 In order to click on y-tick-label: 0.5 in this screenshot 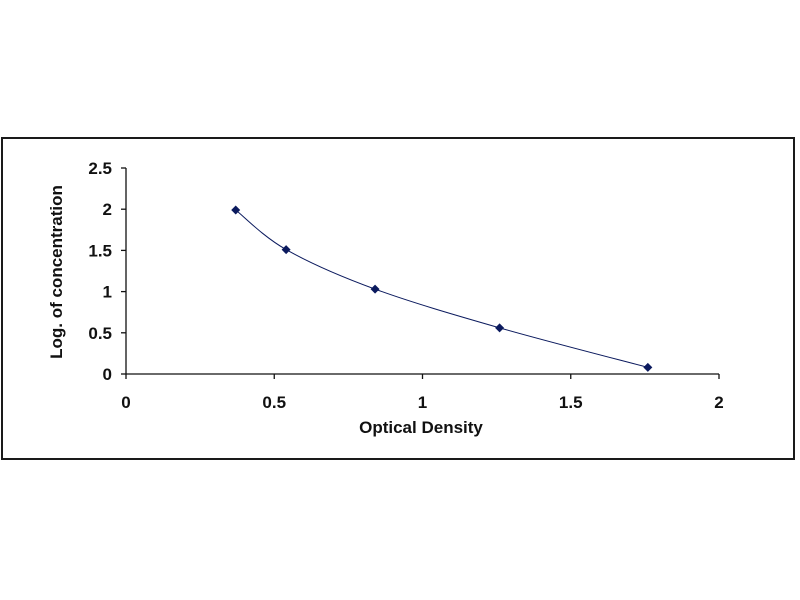, I will do `click(100, 333)`.